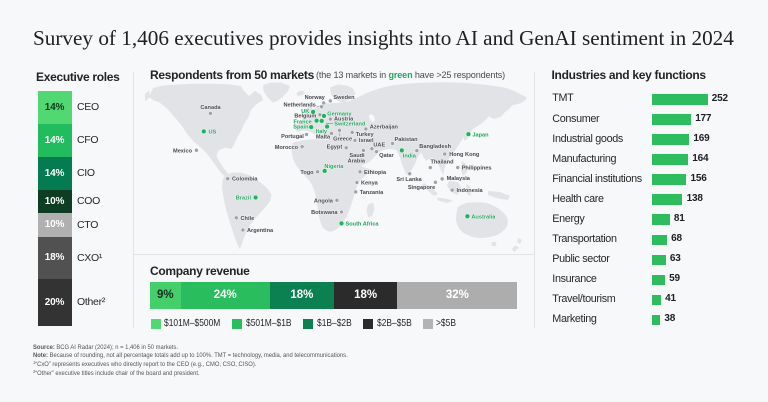 The image size is (768, 402). What do you see at coordinates (305, 112) in the screenshot?
I see `svg-text: UK` at bounding box center [305, 112].